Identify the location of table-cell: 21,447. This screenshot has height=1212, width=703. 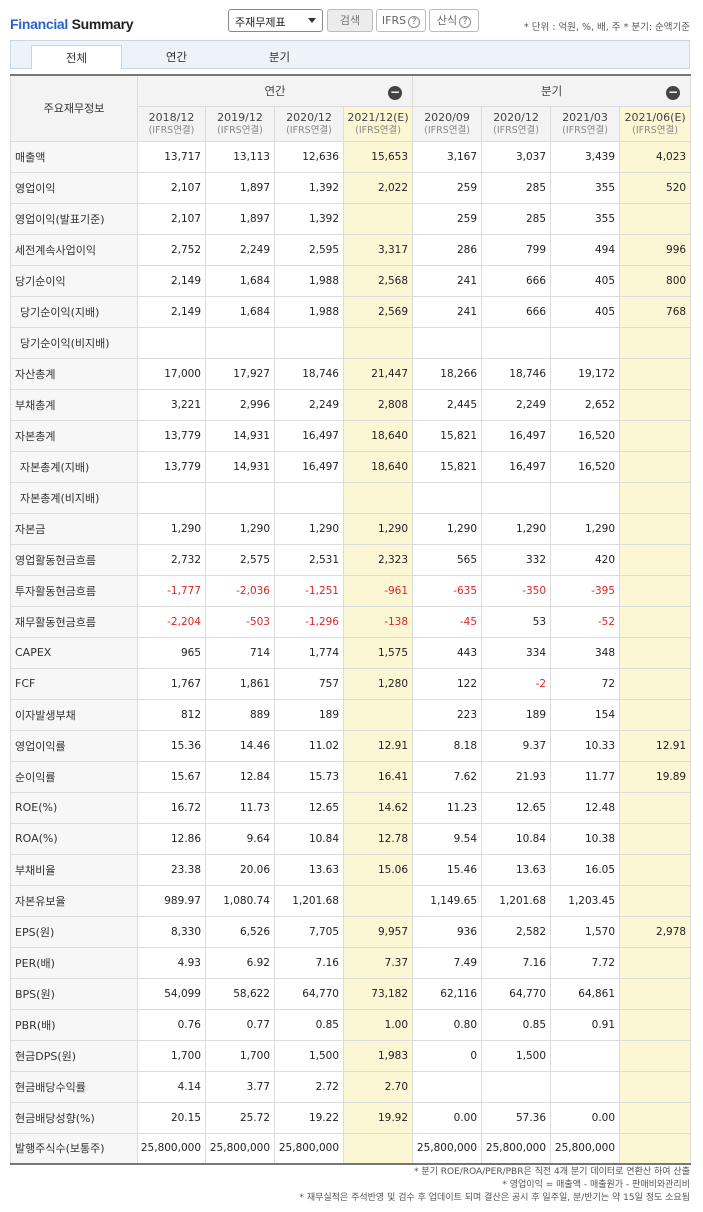
(378, 373).